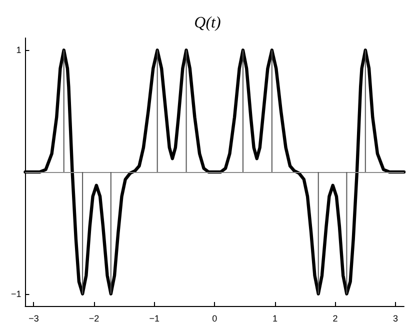 This screenshot has width=415, height=332. I want to click on x-tick-label: −2, so click(94, 319).